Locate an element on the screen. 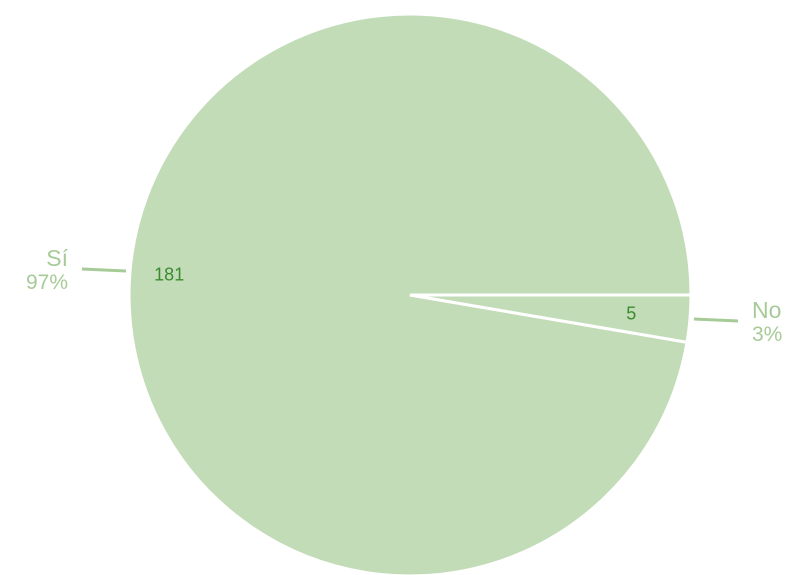  slice-category-label-no: No is located at coordinates (766, 310).